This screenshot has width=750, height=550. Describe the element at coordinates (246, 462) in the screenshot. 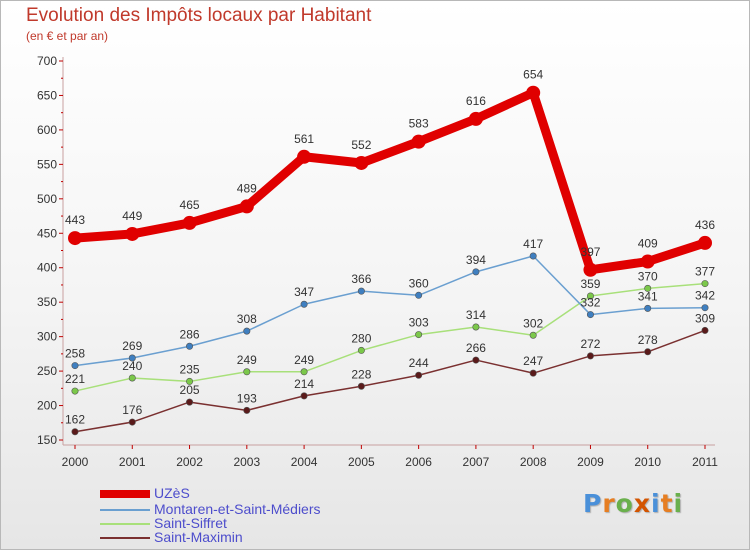

I see `x-tick-label: 2003` at that location.